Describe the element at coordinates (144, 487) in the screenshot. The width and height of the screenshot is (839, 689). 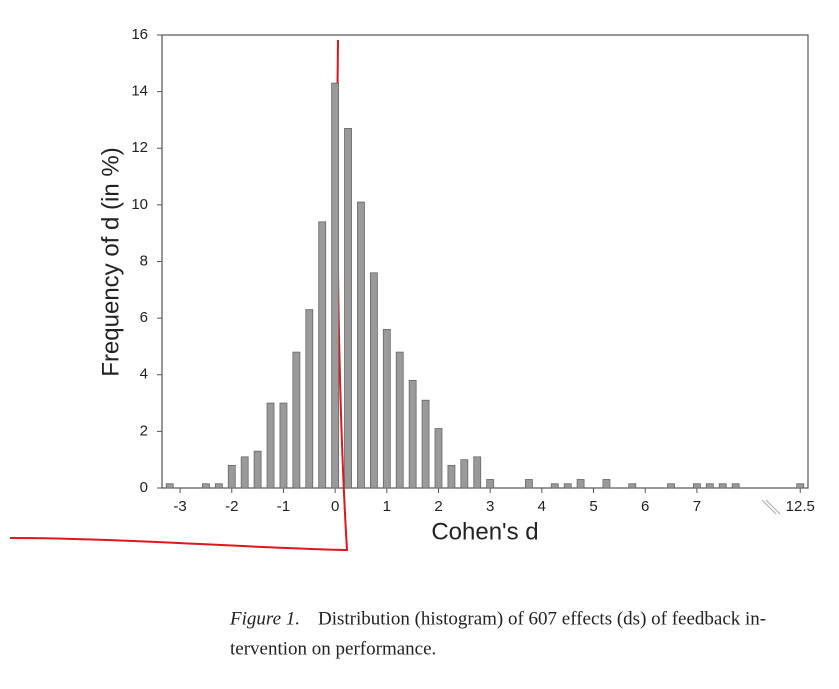
I see `y-tick-label: 0` at that location.